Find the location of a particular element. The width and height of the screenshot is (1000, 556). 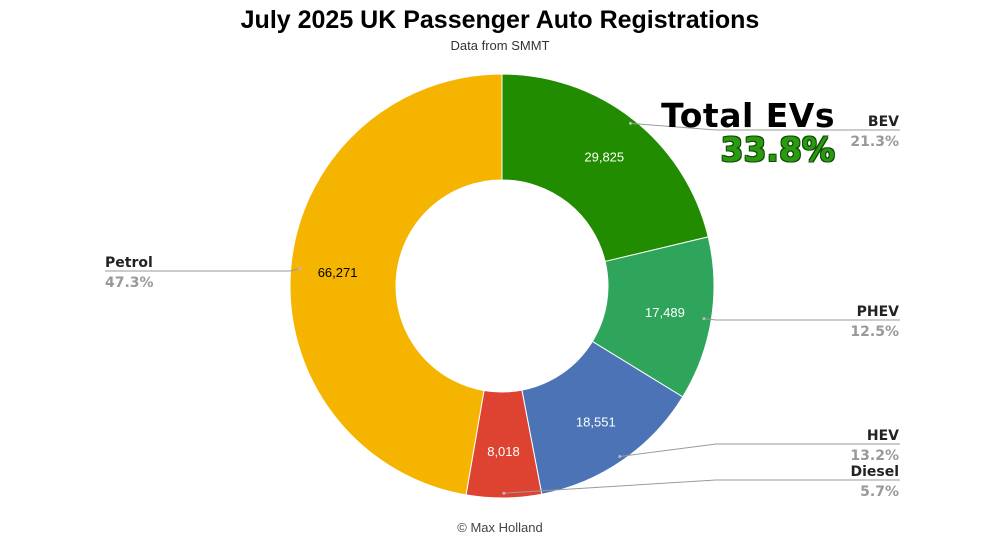

value-label-phev: 17,489 is located at coordinates (665, 312).